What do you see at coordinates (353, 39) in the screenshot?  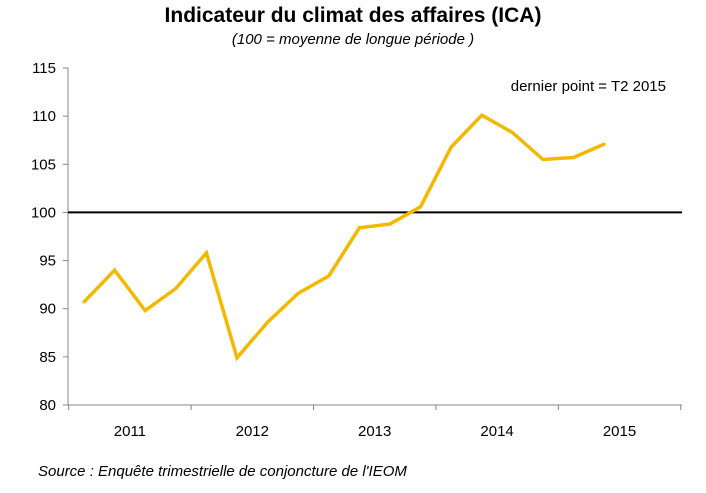 I see `chart-subtitle: (100 = moyenne de longue période )` at bounding box center [353, 39].